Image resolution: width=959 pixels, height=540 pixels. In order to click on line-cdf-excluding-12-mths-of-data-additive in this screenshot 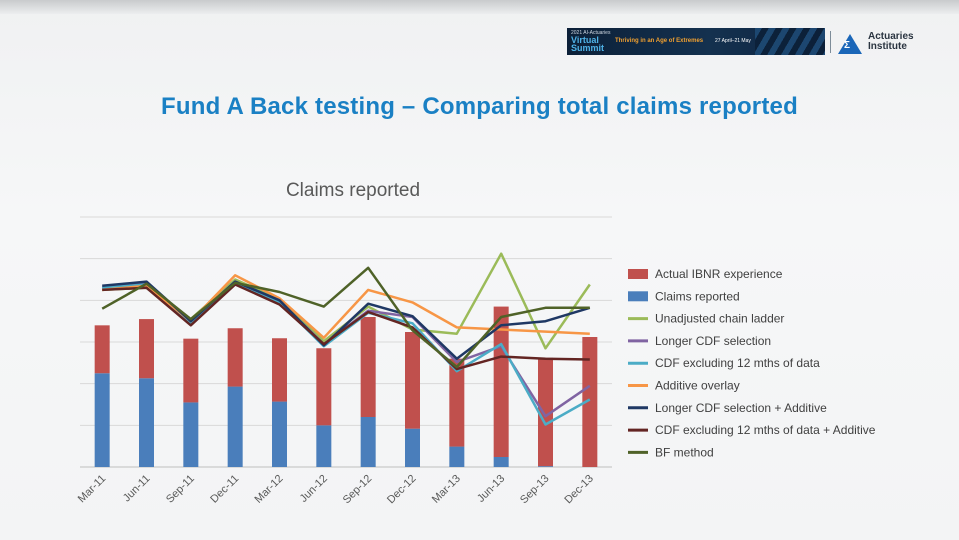, I will do `click(346, 327)`.